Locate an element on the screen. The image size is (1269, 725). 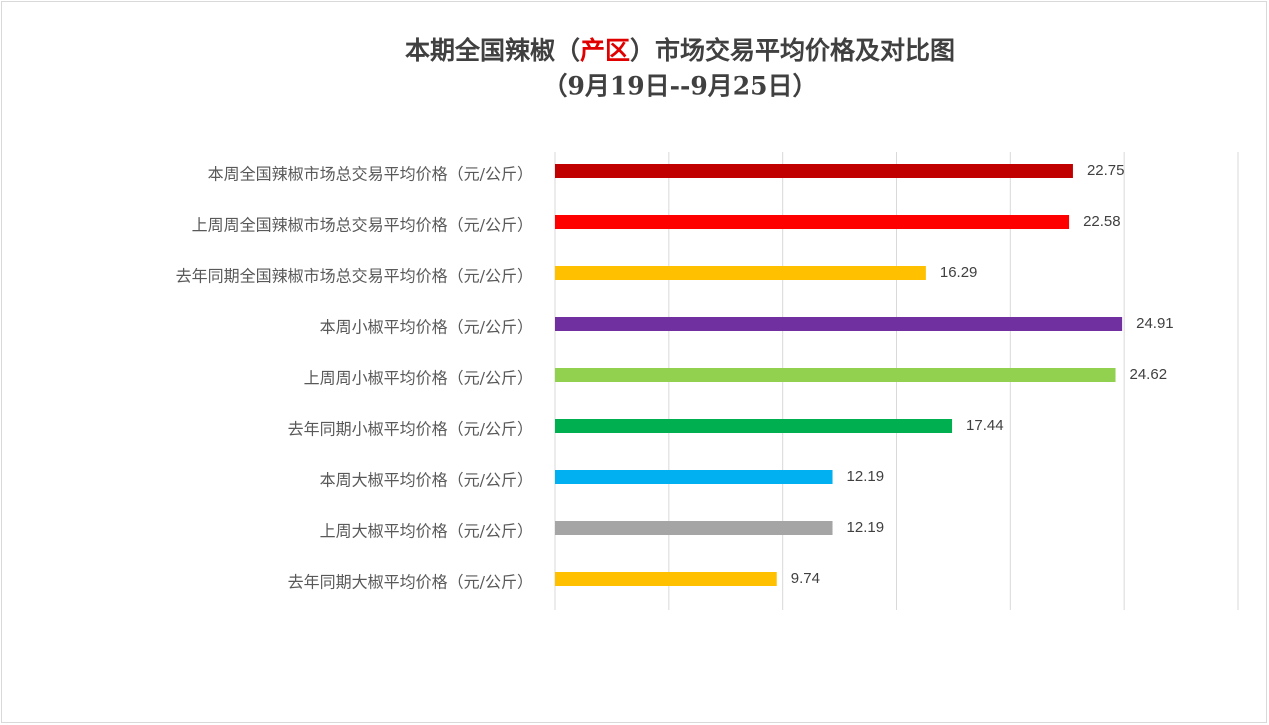
y-tick-label: 本周全国辣椒市场总交易平均价格（元/公斤） is located at coordinates (370, 174).